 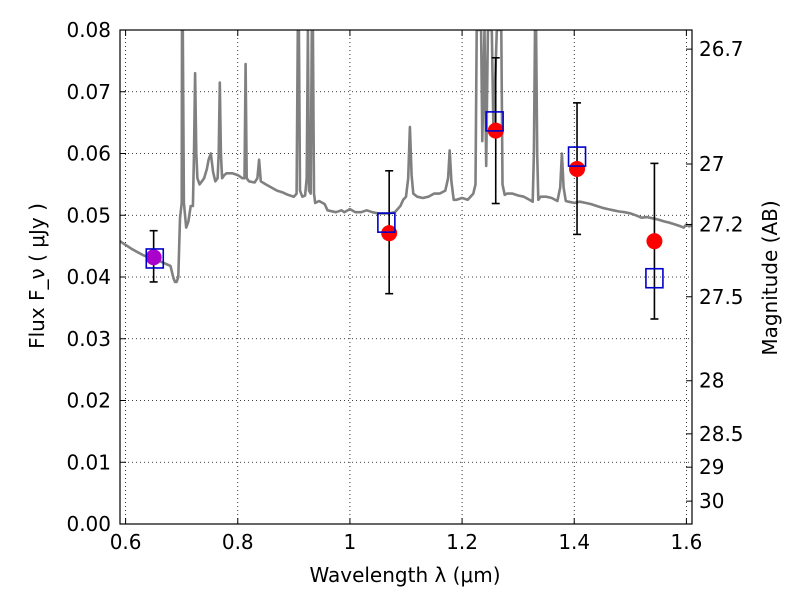 I want to click on y-tick-label: 0.02, so click(x=88, y=401).